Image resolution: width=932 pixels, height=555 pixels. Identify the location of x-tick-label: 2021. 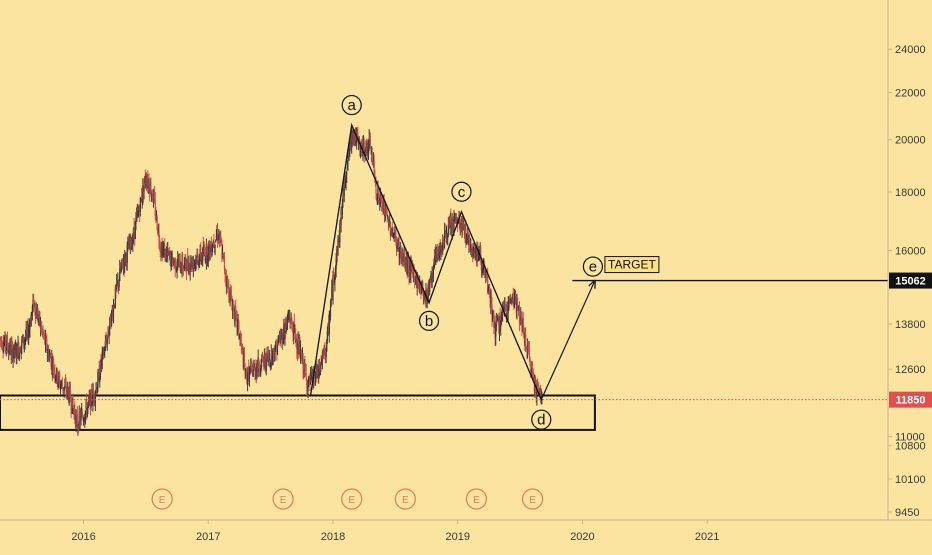
(707, 537).